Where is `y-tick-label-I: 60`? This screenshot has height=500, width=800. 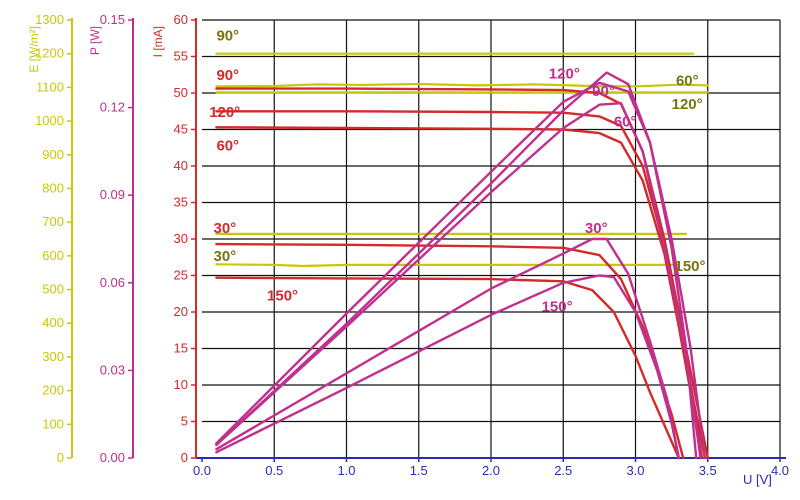 y-tick-label-I: 60 is located at coordinates (181, 19).